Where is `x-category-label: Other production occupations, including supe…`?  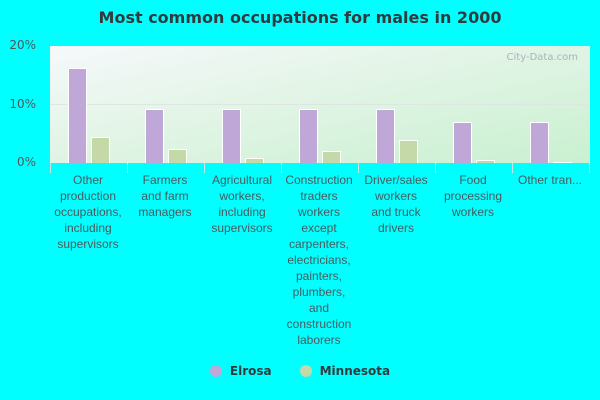
x-category-label: Other production occupations, including supe… is located at coordinates (88, 212).